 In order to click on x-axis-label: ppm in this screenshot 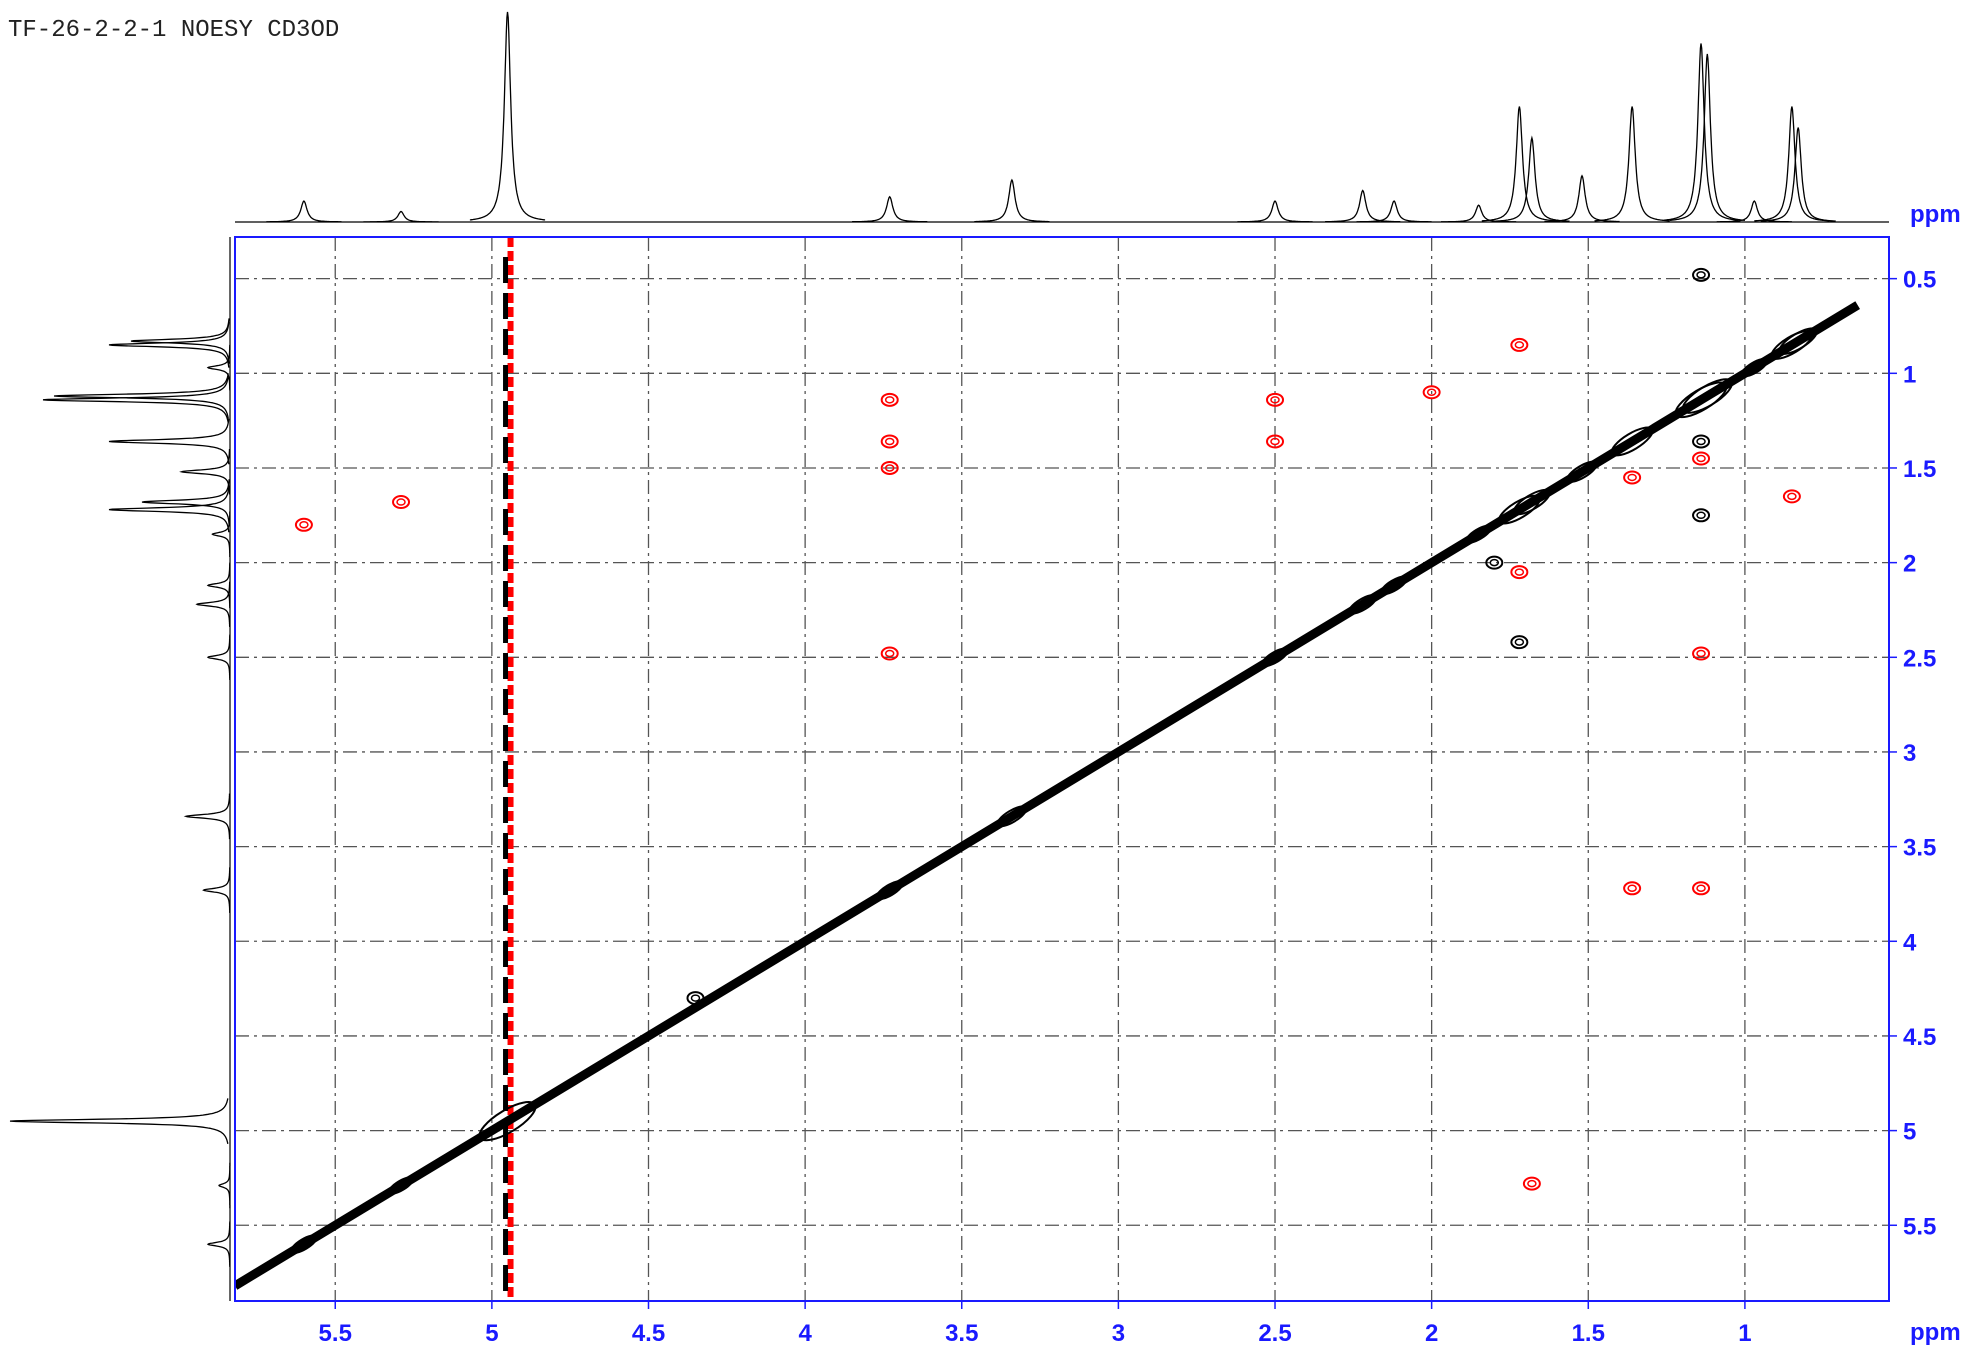, I will do `click(1935, 1332)`.